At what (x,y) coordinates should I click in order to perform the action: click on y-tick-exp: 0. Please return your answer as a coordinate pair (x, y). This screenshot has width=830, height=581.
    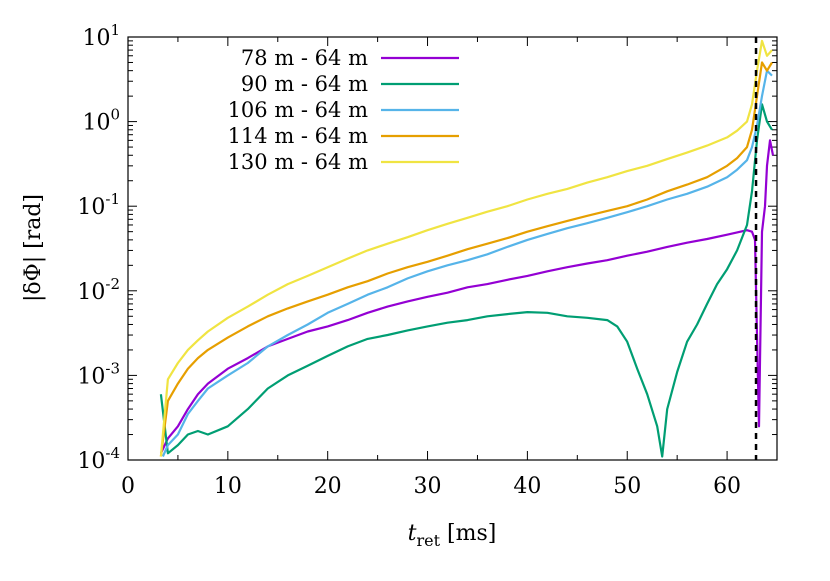
    Looking at the image, I should click on (115, 115).